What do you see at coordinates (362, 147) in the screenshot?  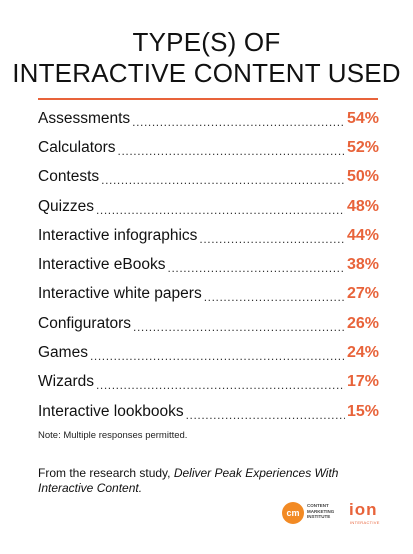 I see `row-value: 52%` at bounding box center [362, 147].